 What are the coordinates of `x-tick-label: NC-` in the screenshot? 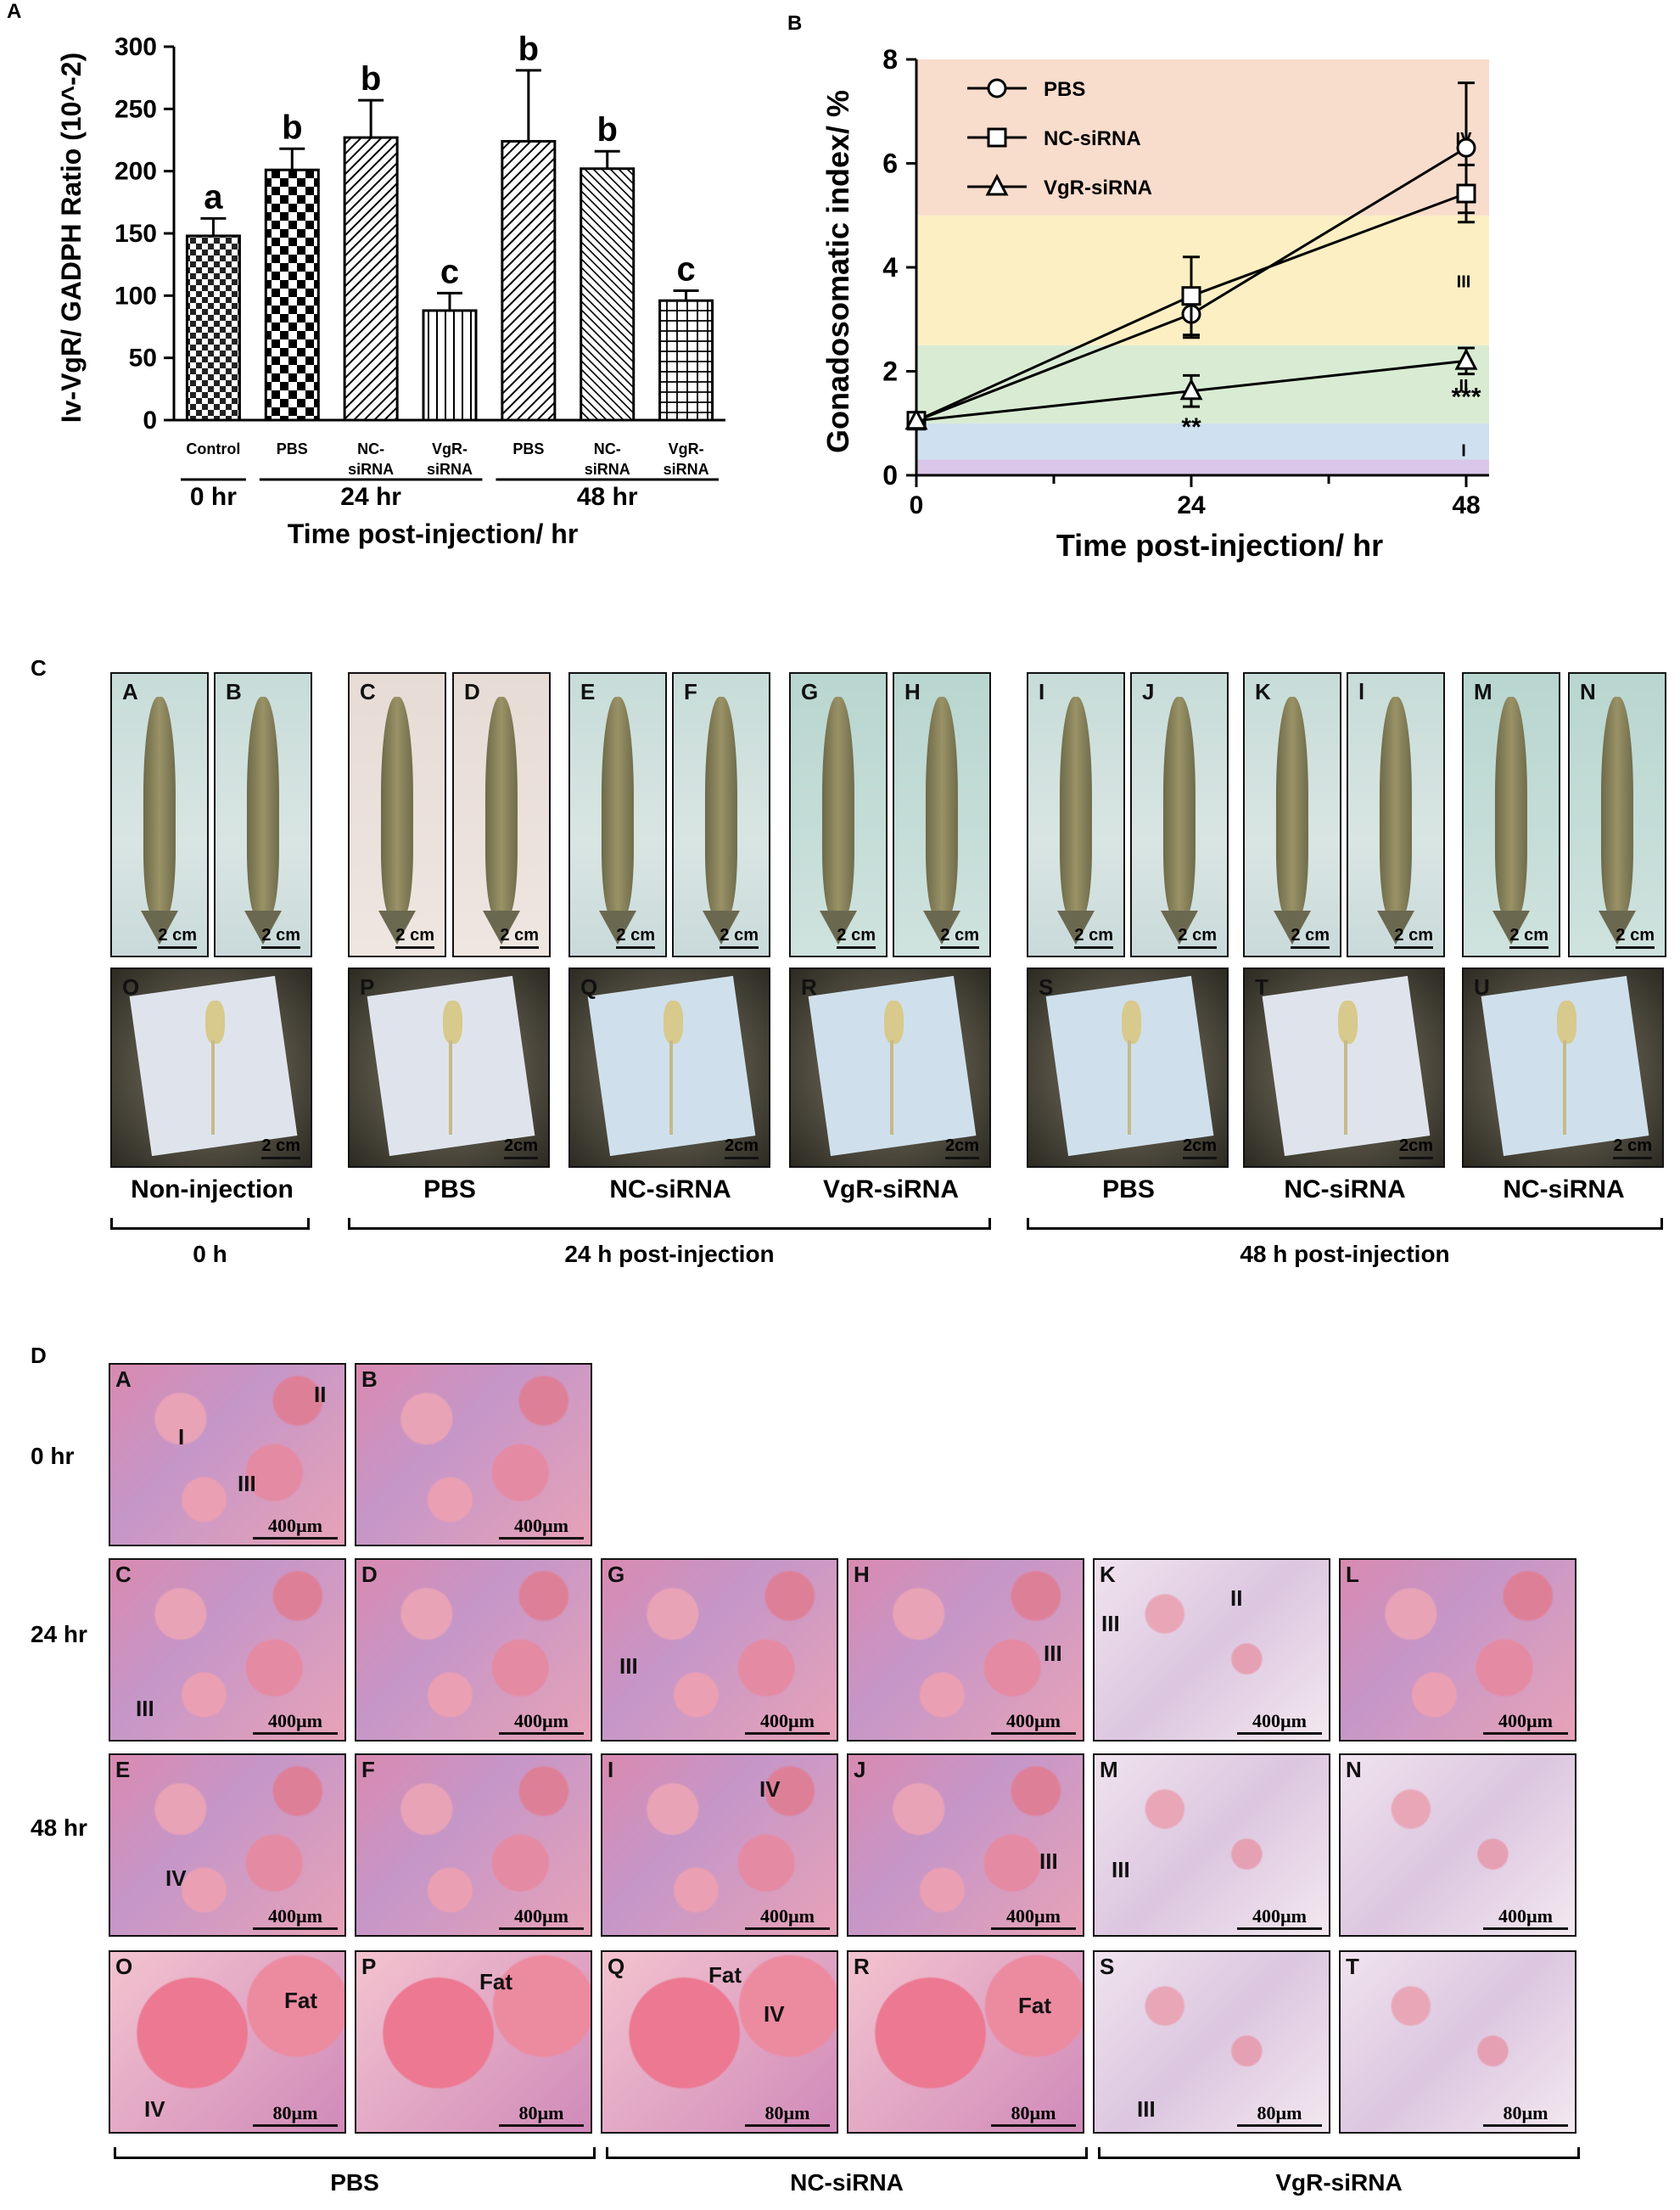 It's located at (370, 449).